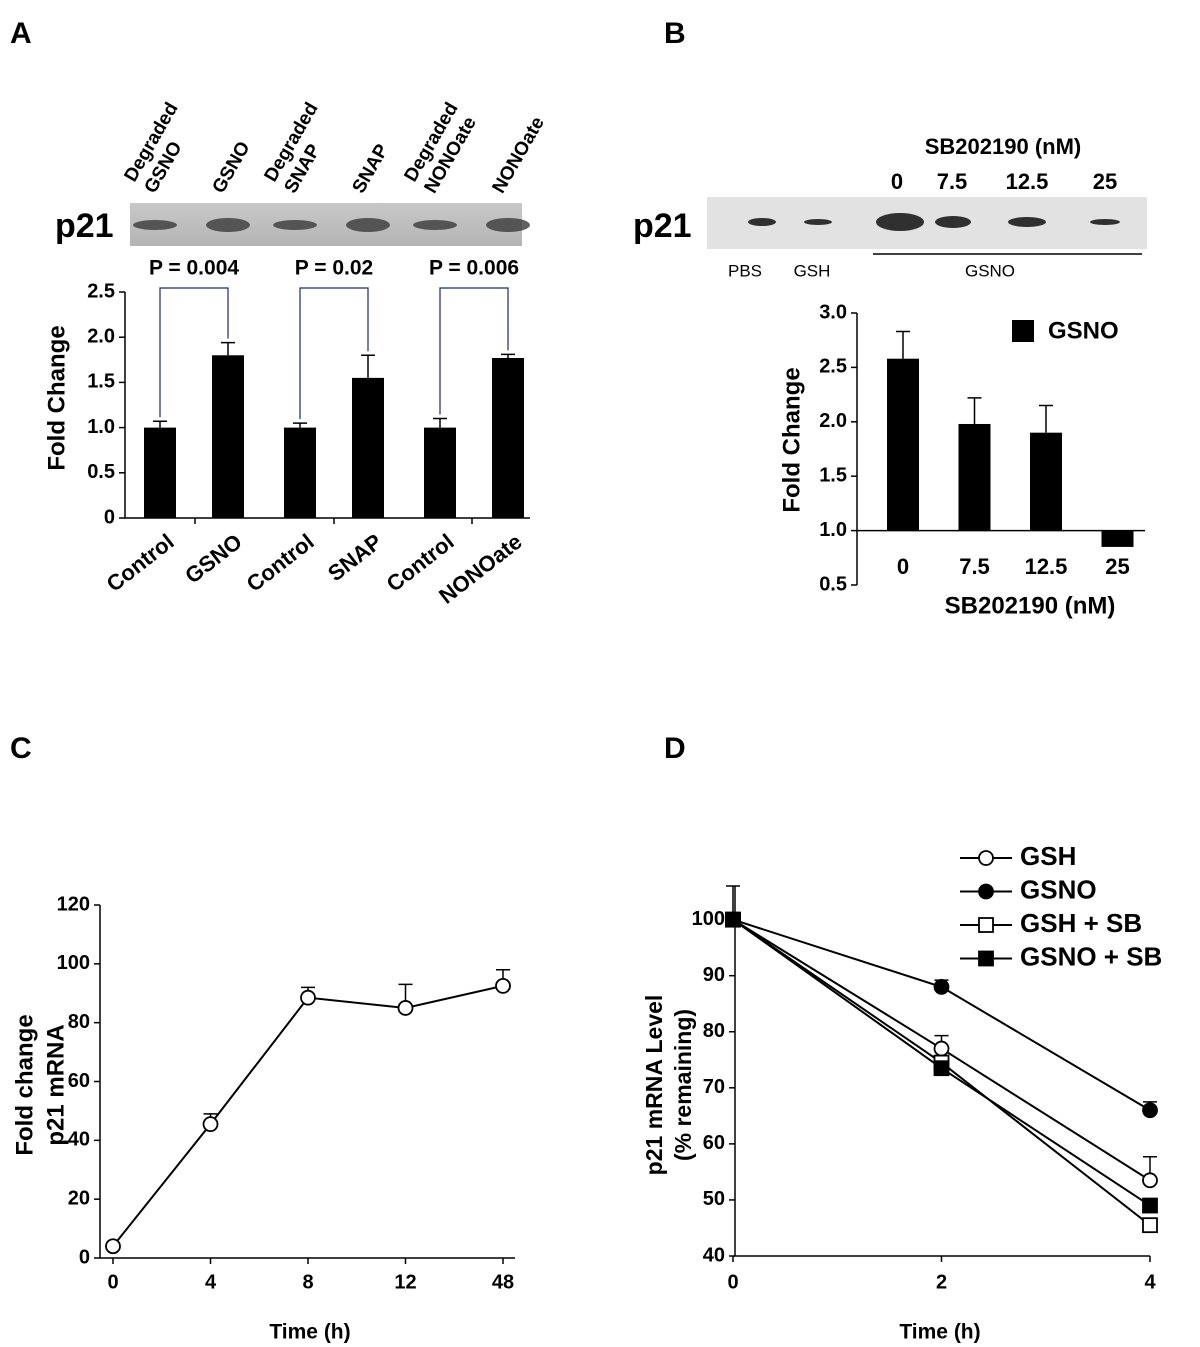  Describe the element at coordinates (1030, 605) in the screenshot. I see `x-axis-label: SB202190 (nM)` at that location.